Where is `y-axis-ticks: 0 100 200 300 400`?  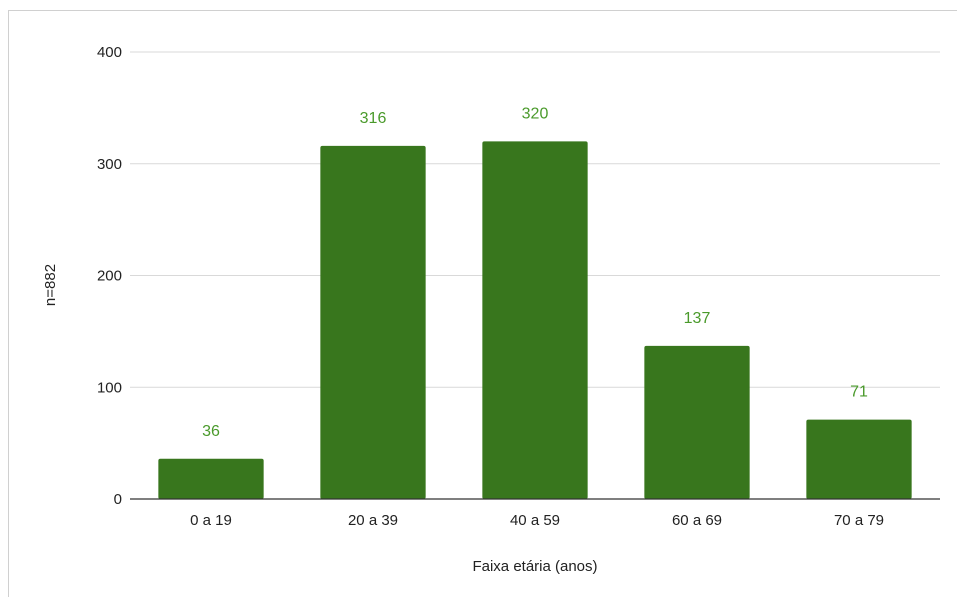
y-axis-ticks: 0 100 200 300 400 is located at coordinates (109, 276).